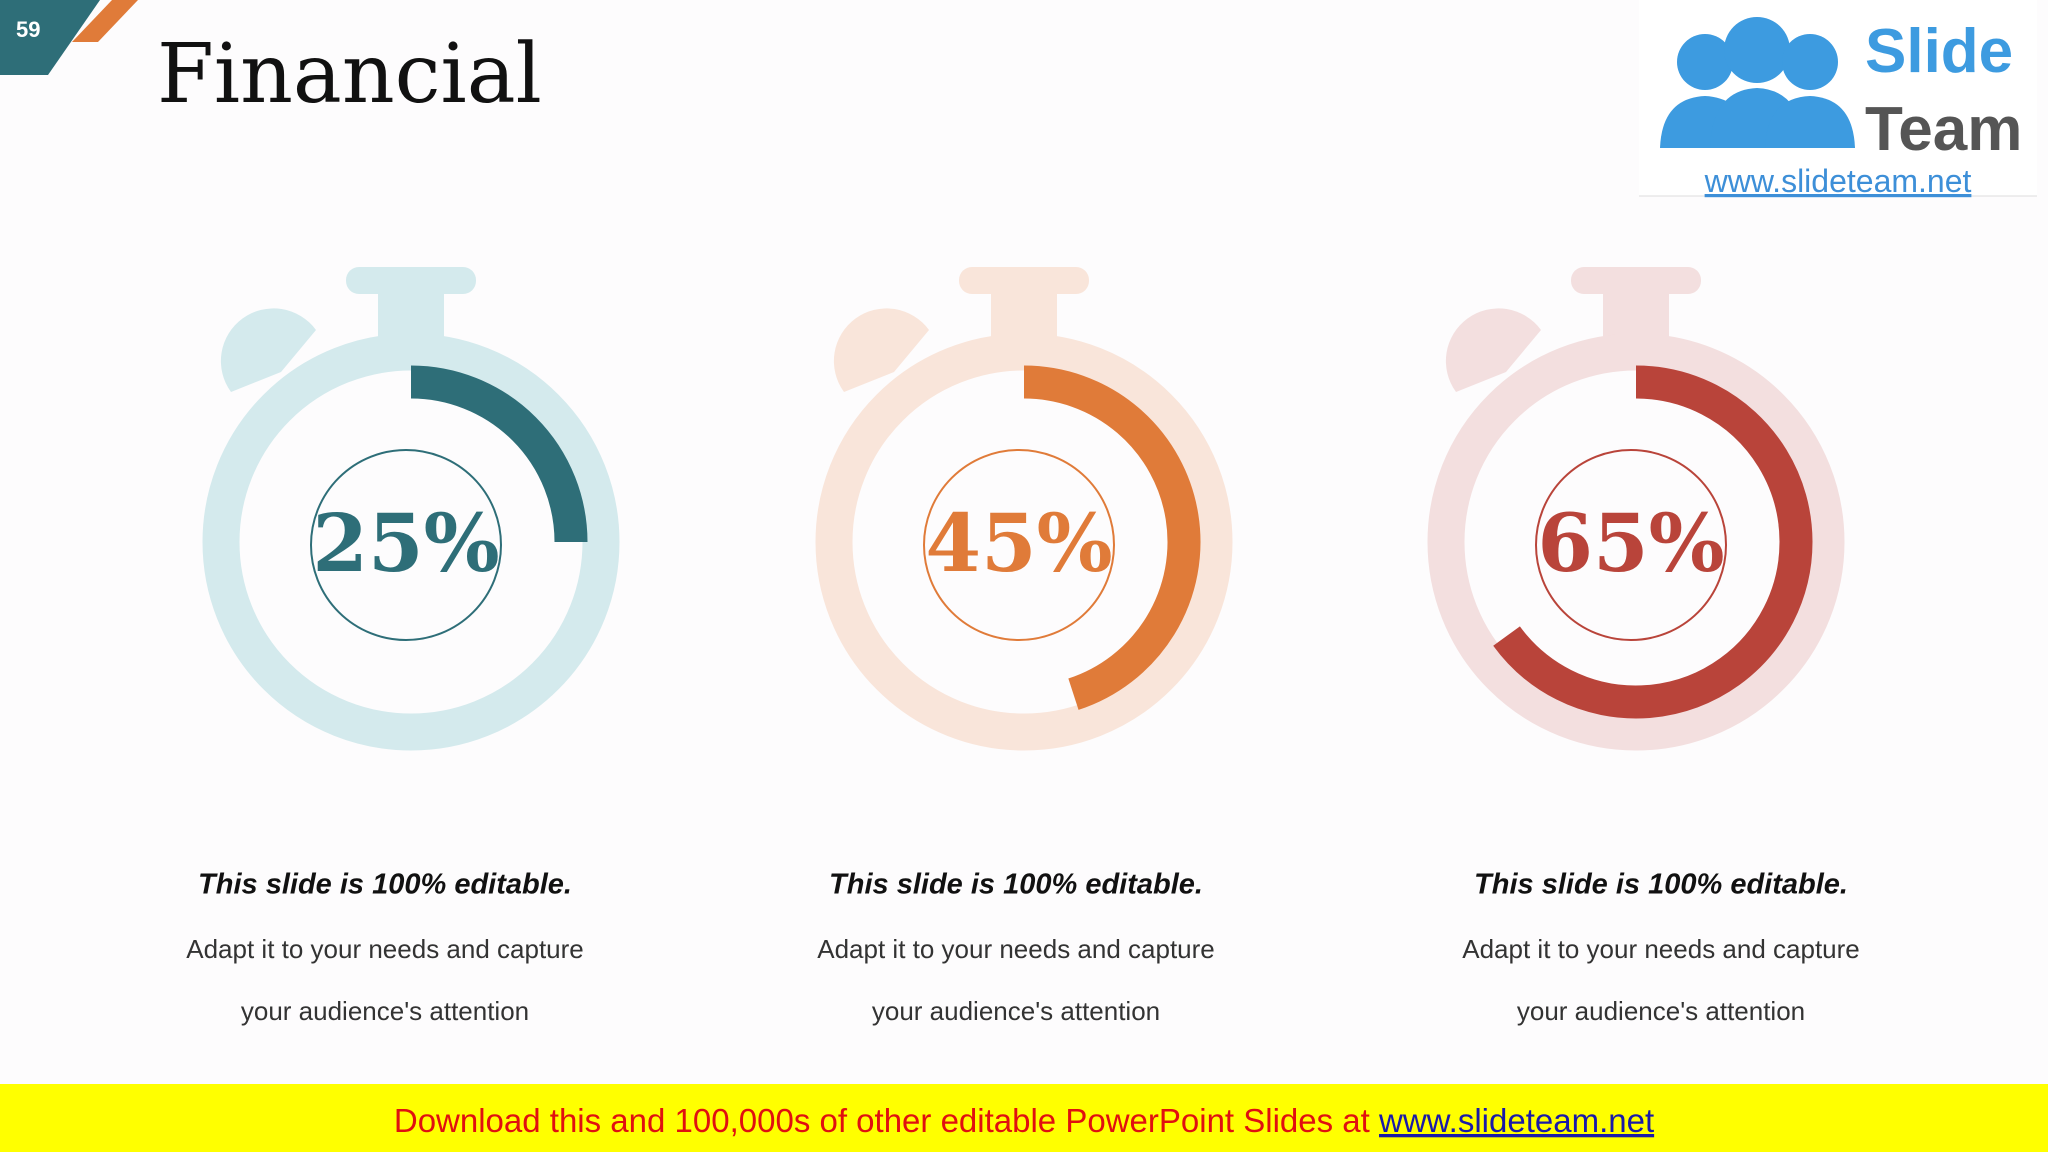  I want to click on value-label: 25%, so click(405, 543).